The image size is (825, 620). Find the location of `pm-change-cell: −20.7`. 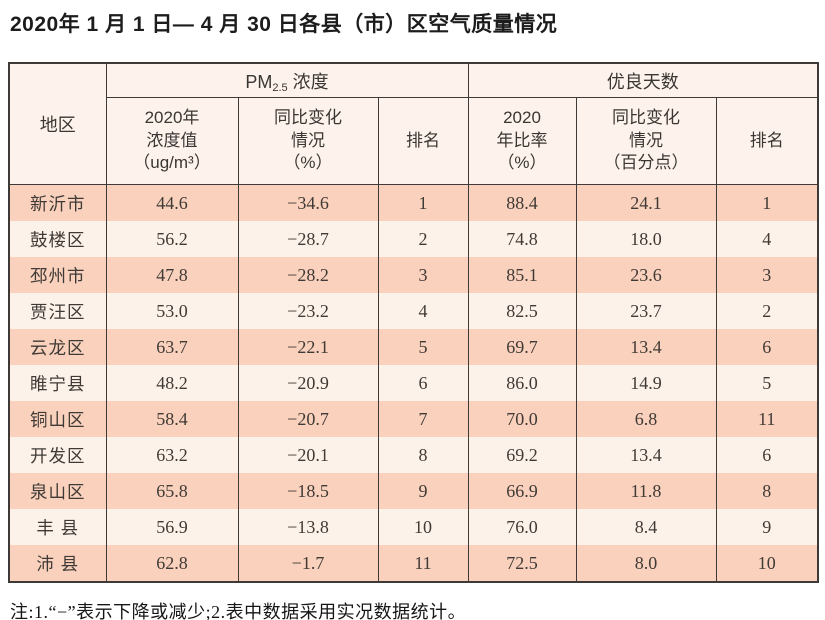

pm-change-cell: −20.7 is located at coordinates (308, 419).